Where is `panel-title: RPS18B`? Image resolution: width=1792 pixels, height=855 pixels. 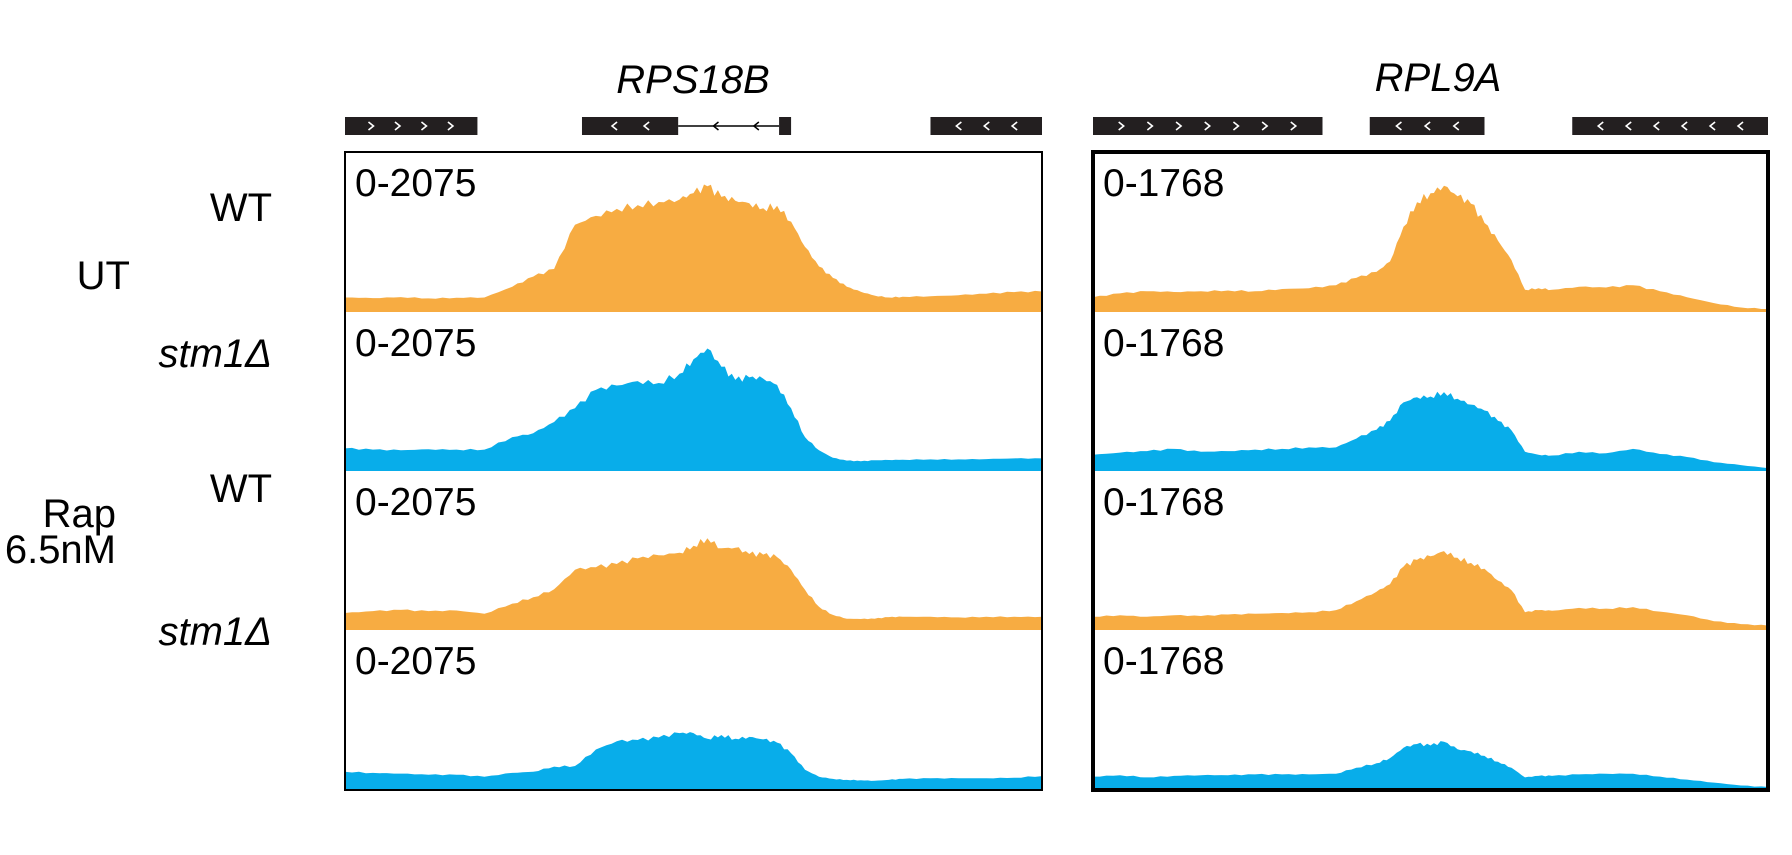
panel-title: RPS18B is located at coordinates (692, 80).